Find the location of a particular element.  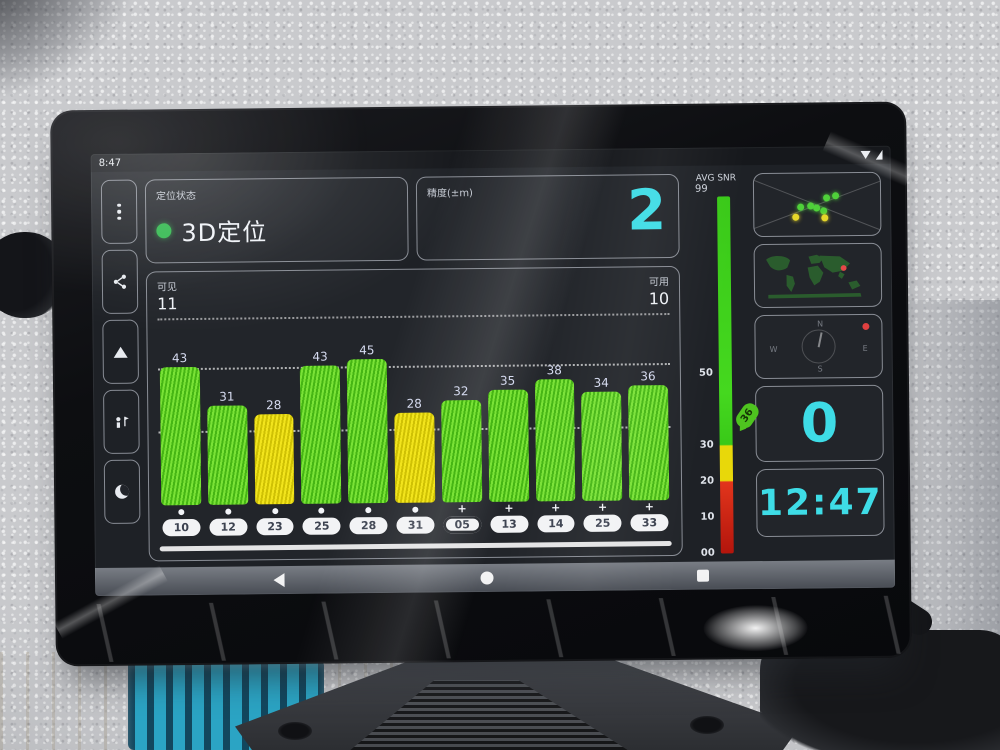

compass-e: E is located at coordinates (865, 348).